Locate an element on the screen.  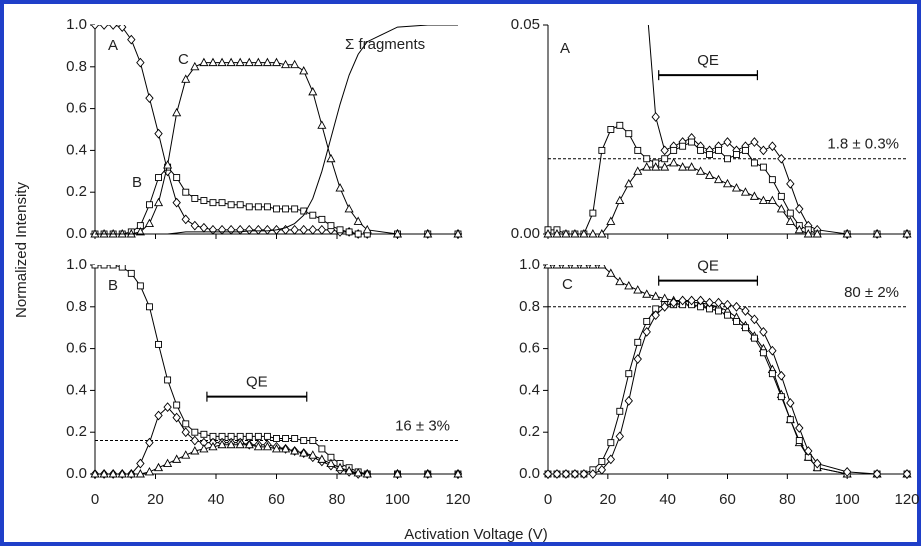
reference-label: 1.8 ± 0.3% is located at coordinates (863, 144).